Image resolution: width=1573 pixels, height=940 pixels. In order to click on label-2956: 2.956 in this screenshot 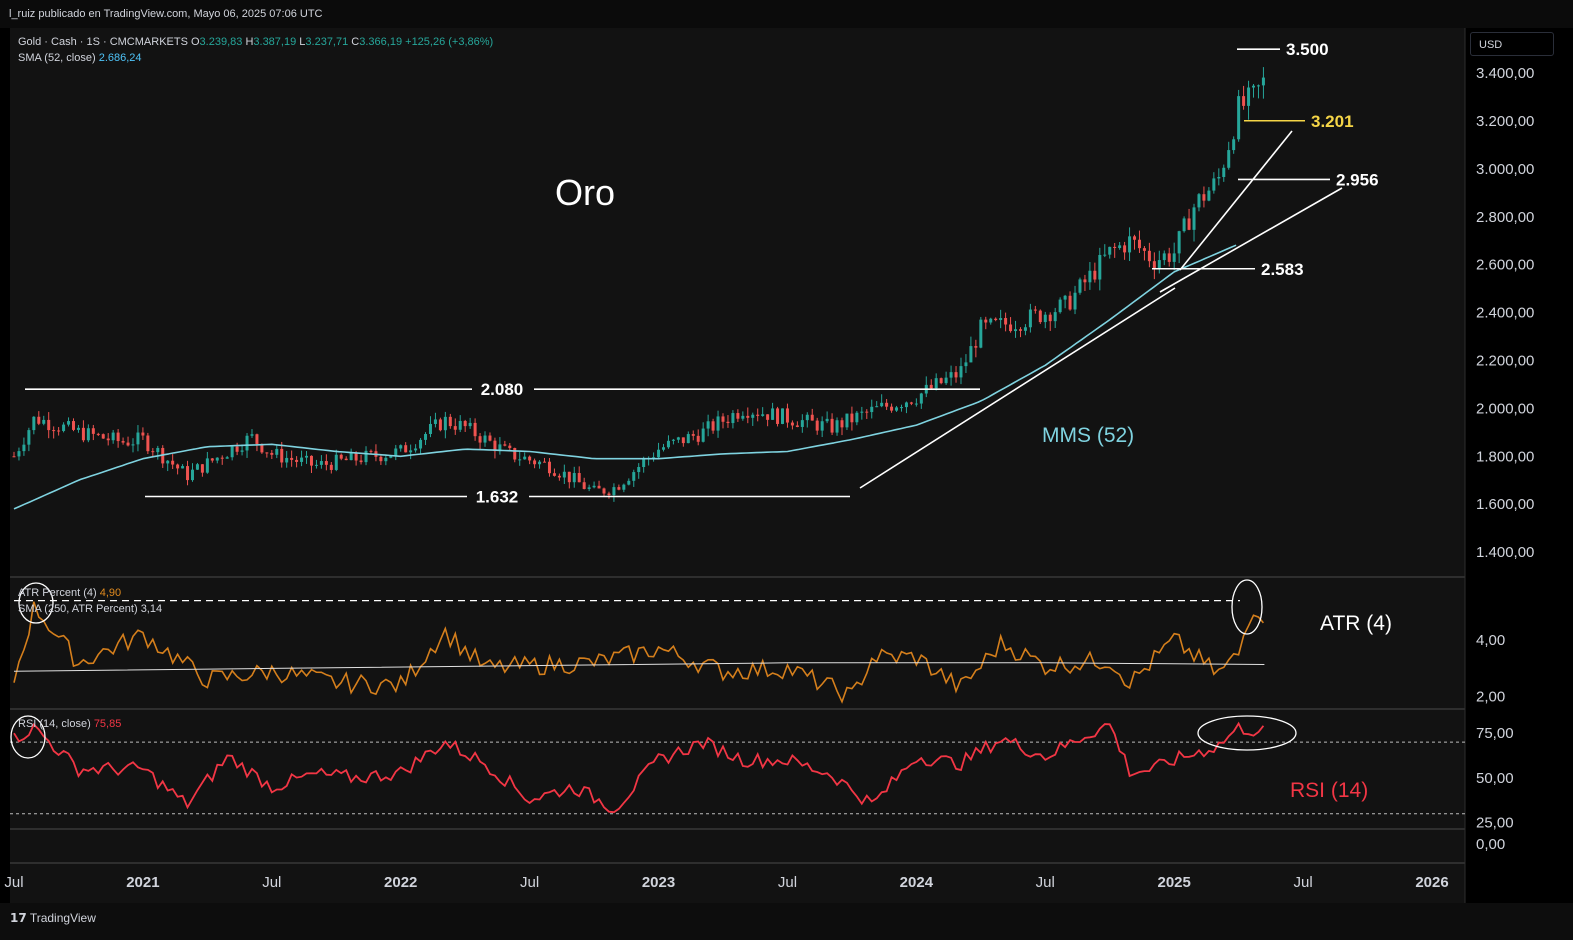, I will do `click(1357, 179)`.